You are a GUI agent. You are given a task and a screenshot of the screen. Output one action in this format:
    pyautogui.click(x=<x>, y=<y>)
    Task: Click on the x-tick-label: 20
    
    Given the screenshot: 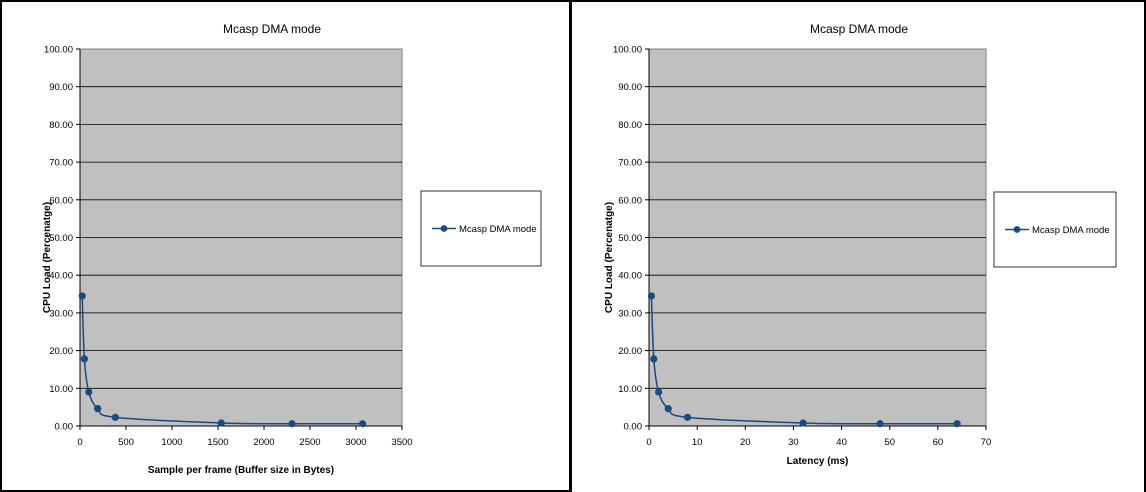 What is the action you would take?
    pyautogui.click(x=745, y=442)
    